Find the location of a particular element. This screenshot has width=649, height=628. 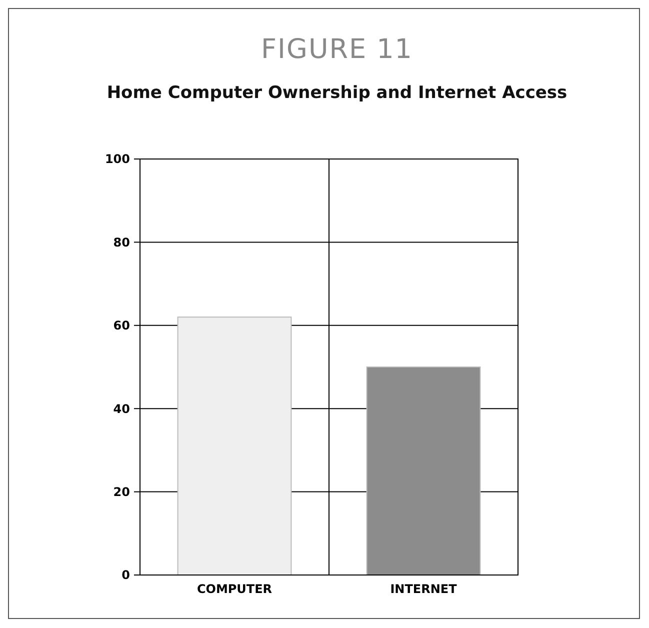

x-tick-label: COMPUTER is located at coordinates (234, 589).